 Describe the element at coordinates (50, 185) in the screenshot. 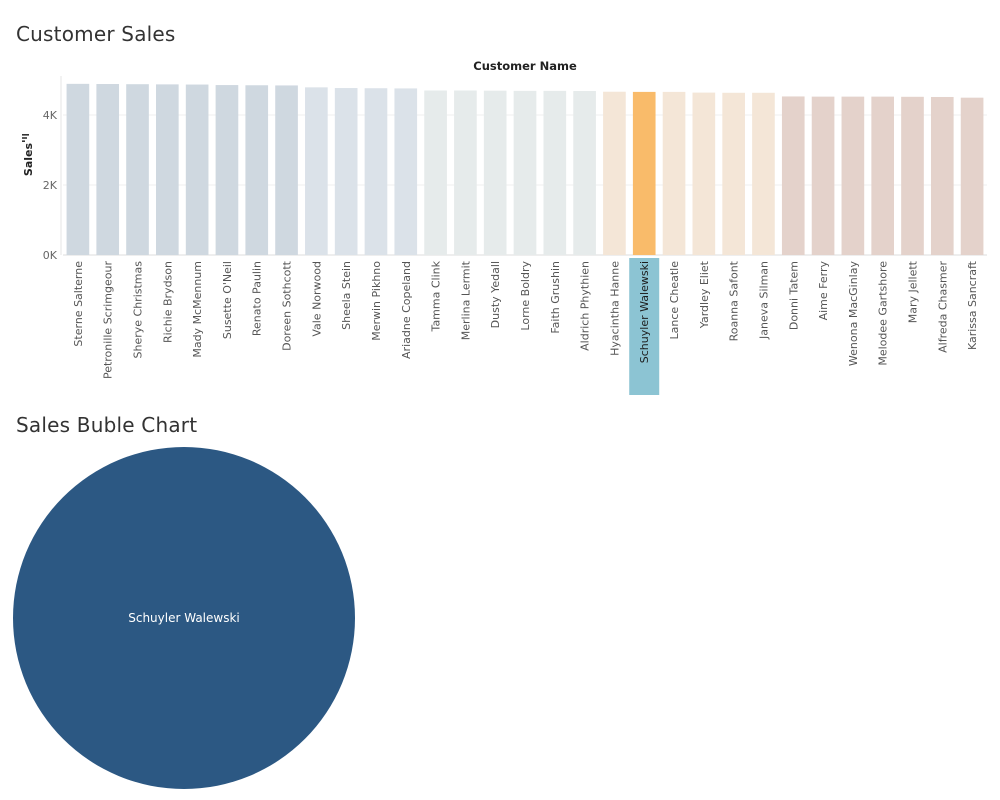

I see `y-tick-label: 2K` at that location.